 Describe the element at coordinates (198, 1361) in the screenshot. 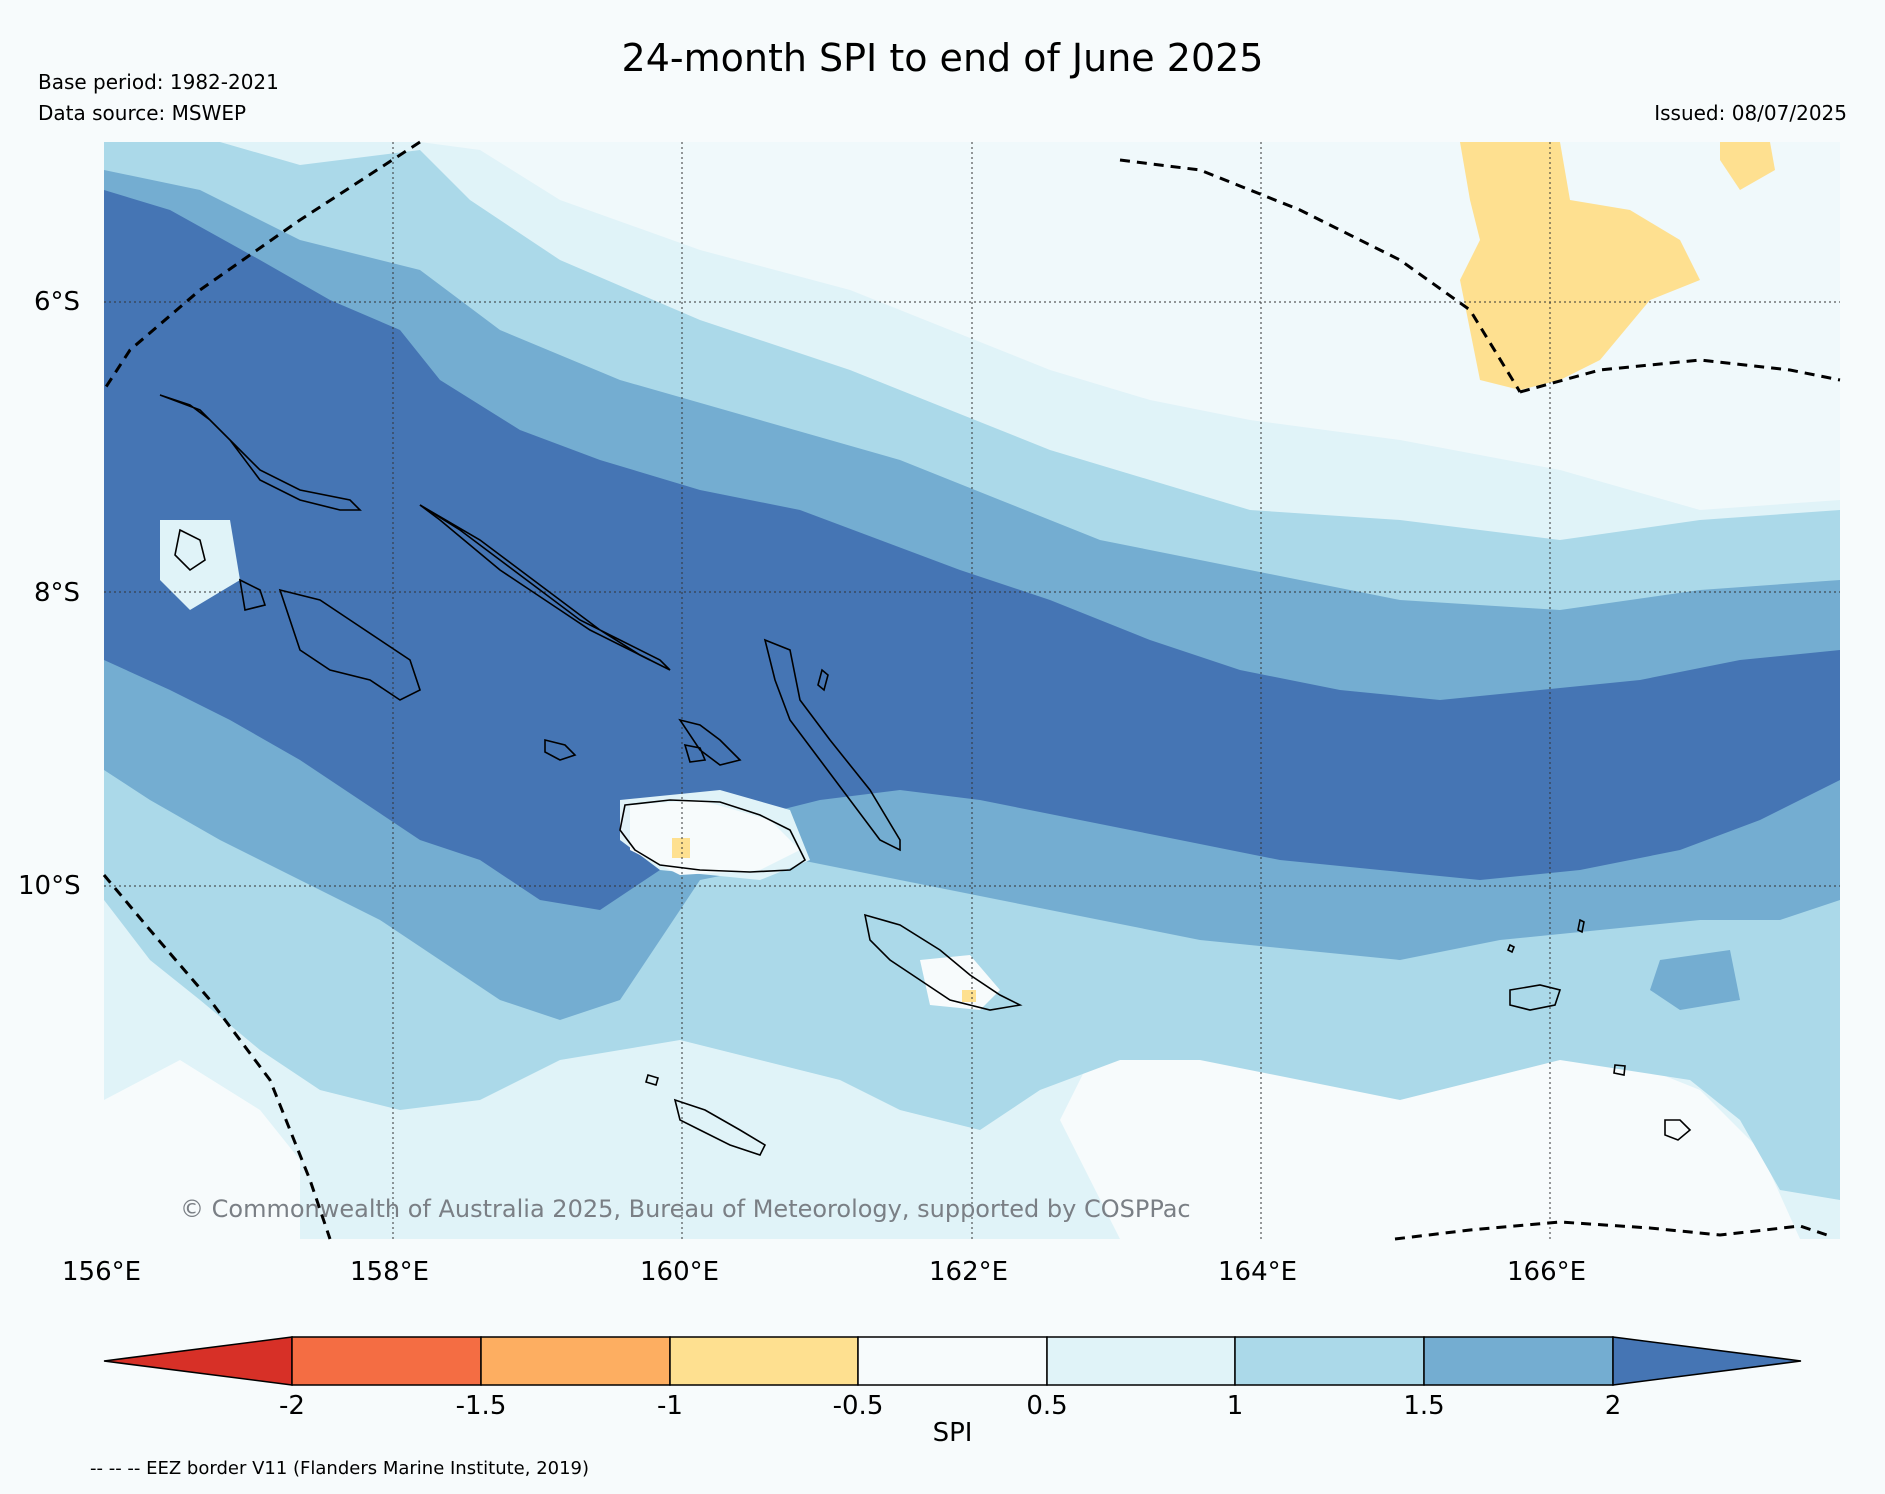

I see `colorbar-extend-low` at that location.